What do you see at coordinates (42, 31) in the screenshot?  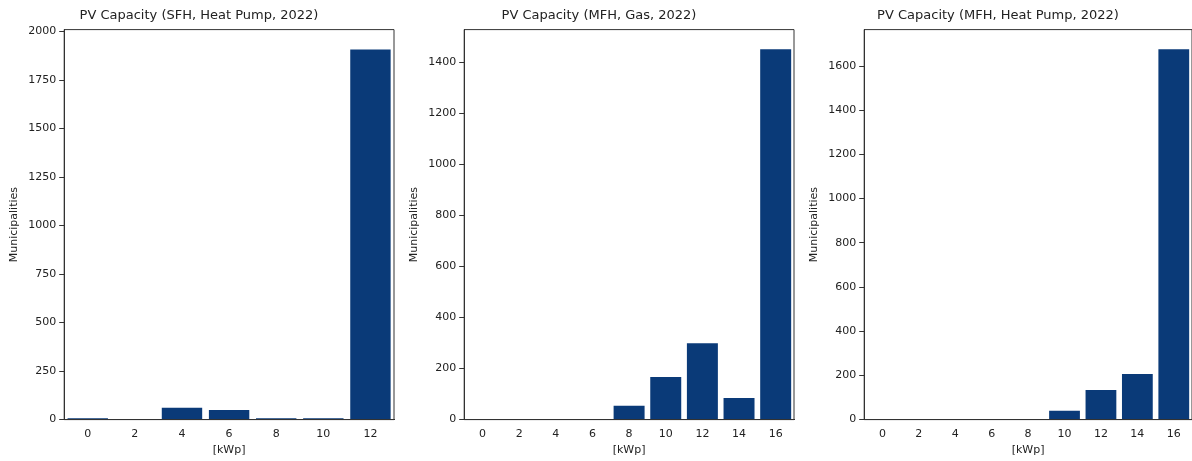 I see `y-tick-label: 2000` at bounding box center [42, 31].